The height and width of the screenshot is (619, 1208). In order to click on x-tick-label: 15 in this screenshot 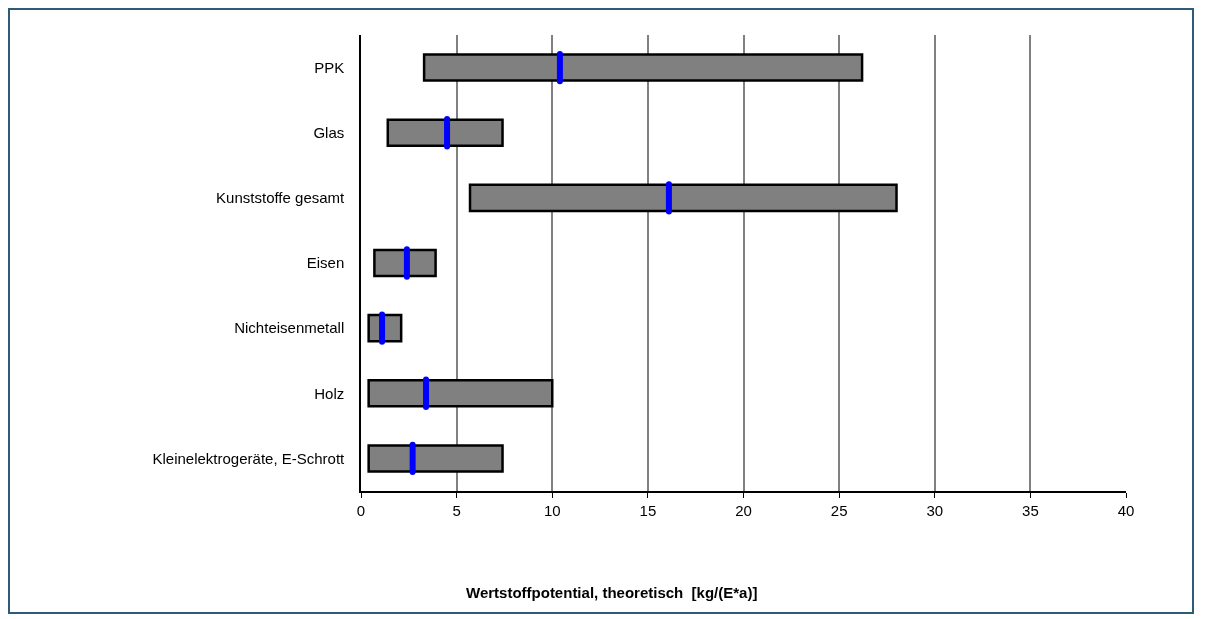, I will do `click(648, 510)`.